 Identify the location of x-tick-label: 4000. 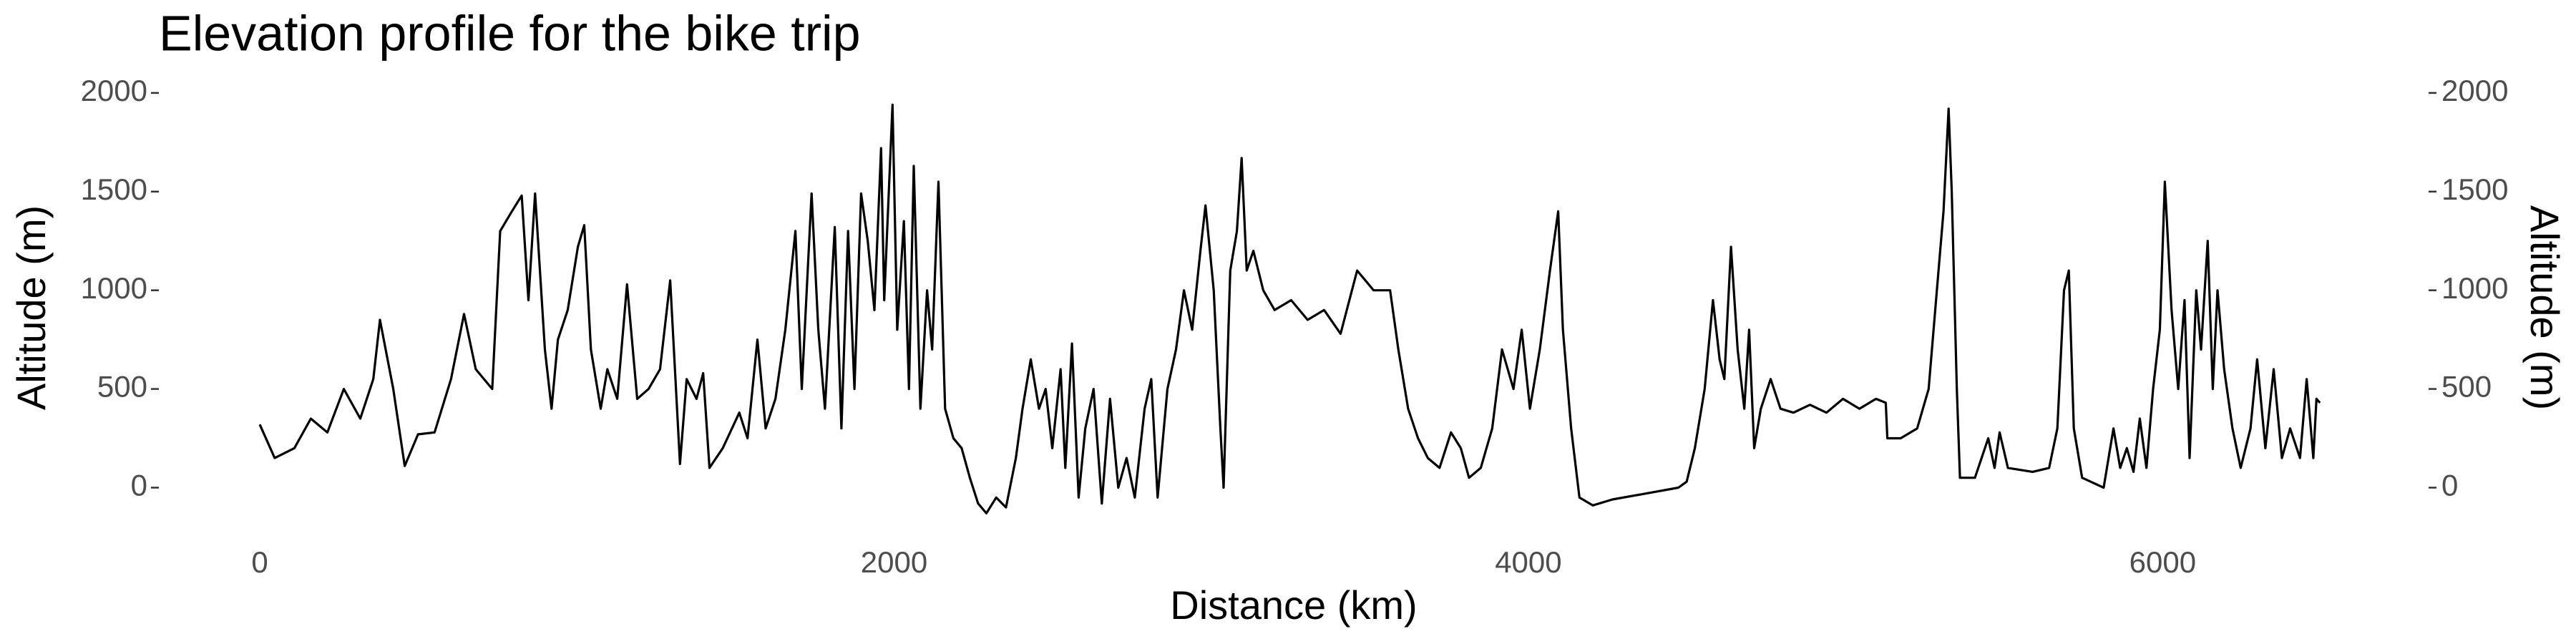
(1528, 562).